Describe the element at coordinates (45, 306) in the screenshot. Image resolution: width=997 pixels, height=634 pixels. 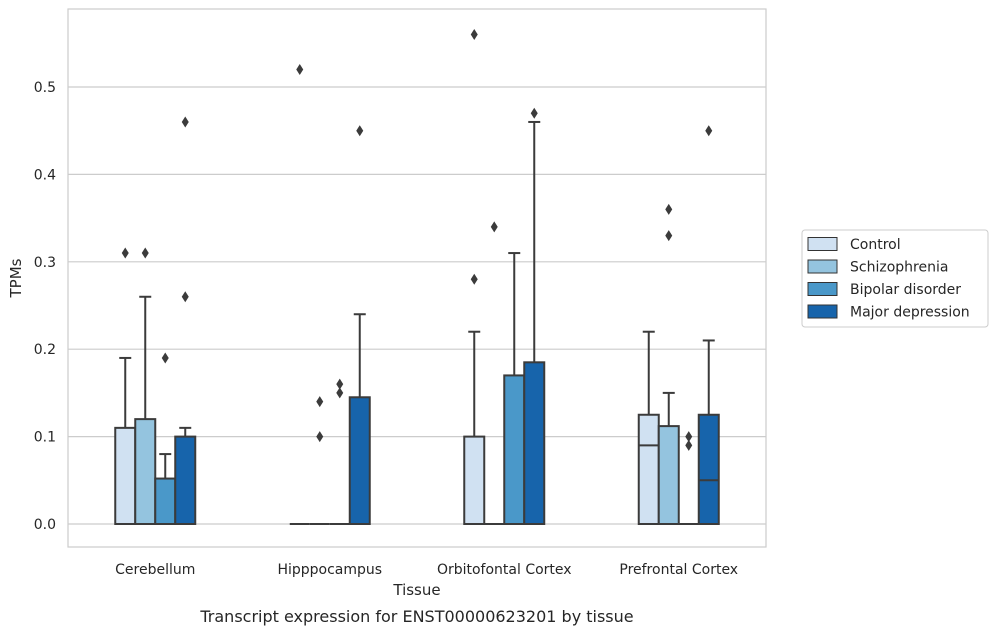
I see `y-axis-ticks: 0.0 0.1 0.2 0.3 0.4 0.5` at that location.